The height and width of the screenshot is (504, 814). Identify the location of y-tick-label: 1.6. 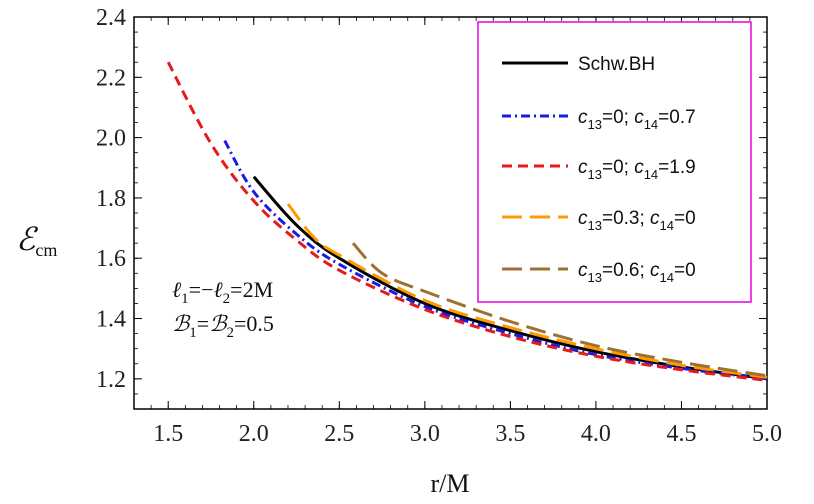
(111, 259).